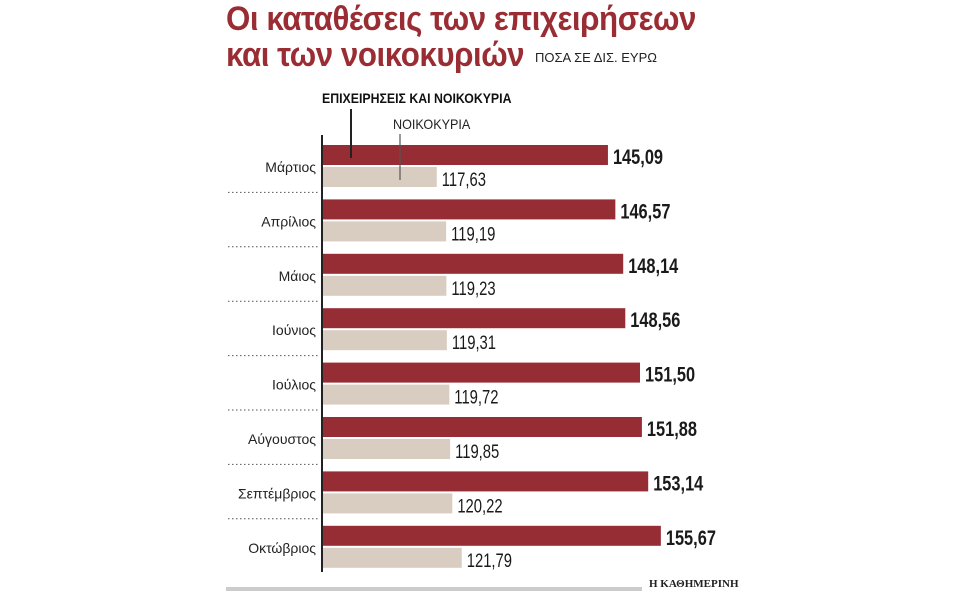 This screenshot has width=960, height=600. I want to click on households-value-label: 117,63, so click(464, 179).